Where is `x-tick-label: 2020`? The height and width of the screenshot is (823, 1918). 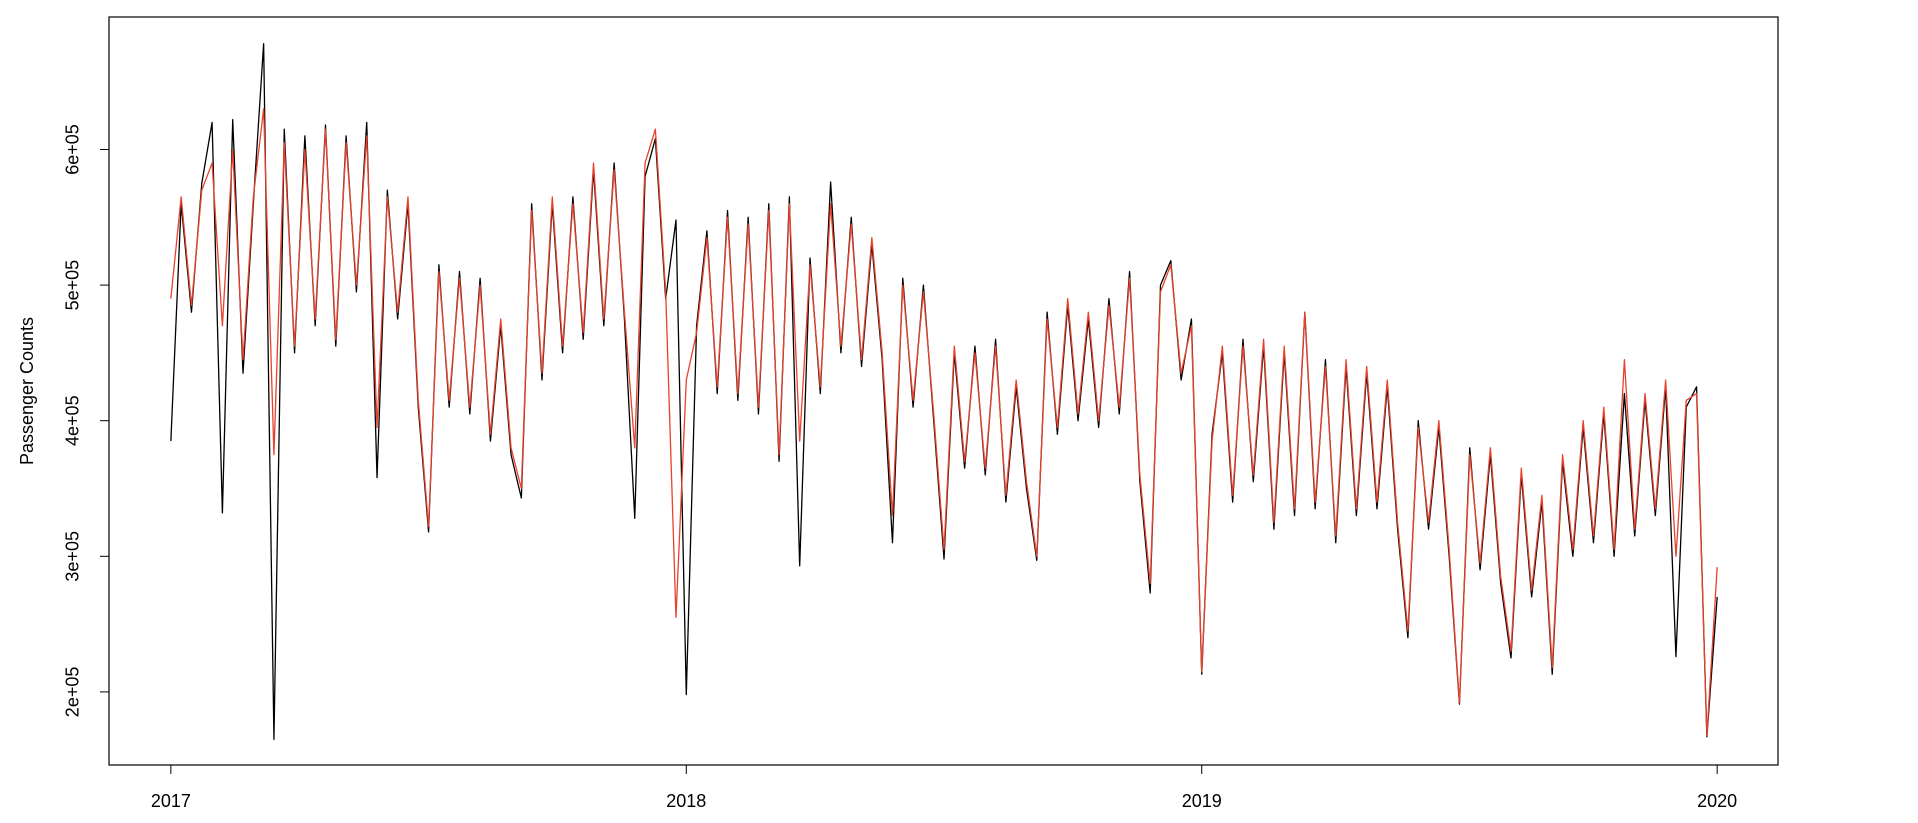
x-tick-label: 2020 is located at coordinates (1717, 801).